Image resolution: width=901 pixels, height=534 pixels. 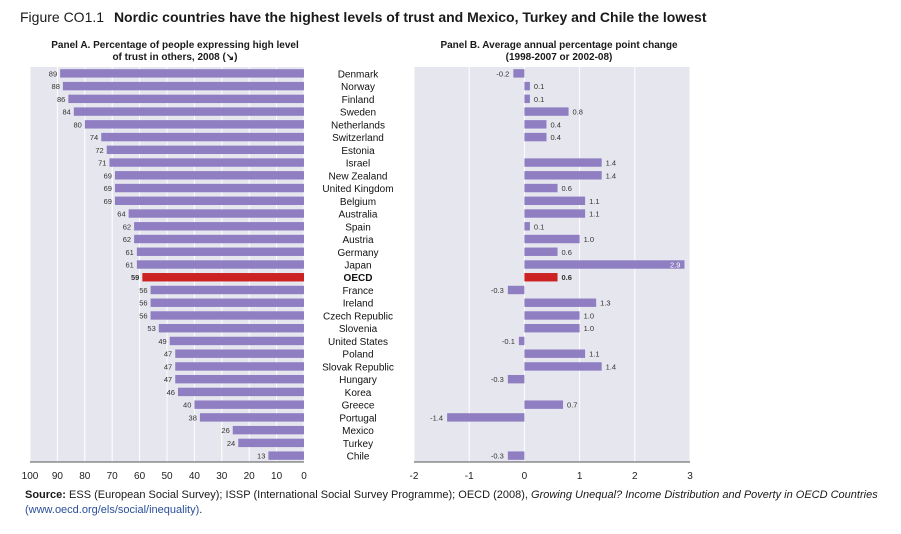 What do you see at coordinates (358, 164) in the screenshot?
I see `country-label: Israel` at bounding box center [358, 164].